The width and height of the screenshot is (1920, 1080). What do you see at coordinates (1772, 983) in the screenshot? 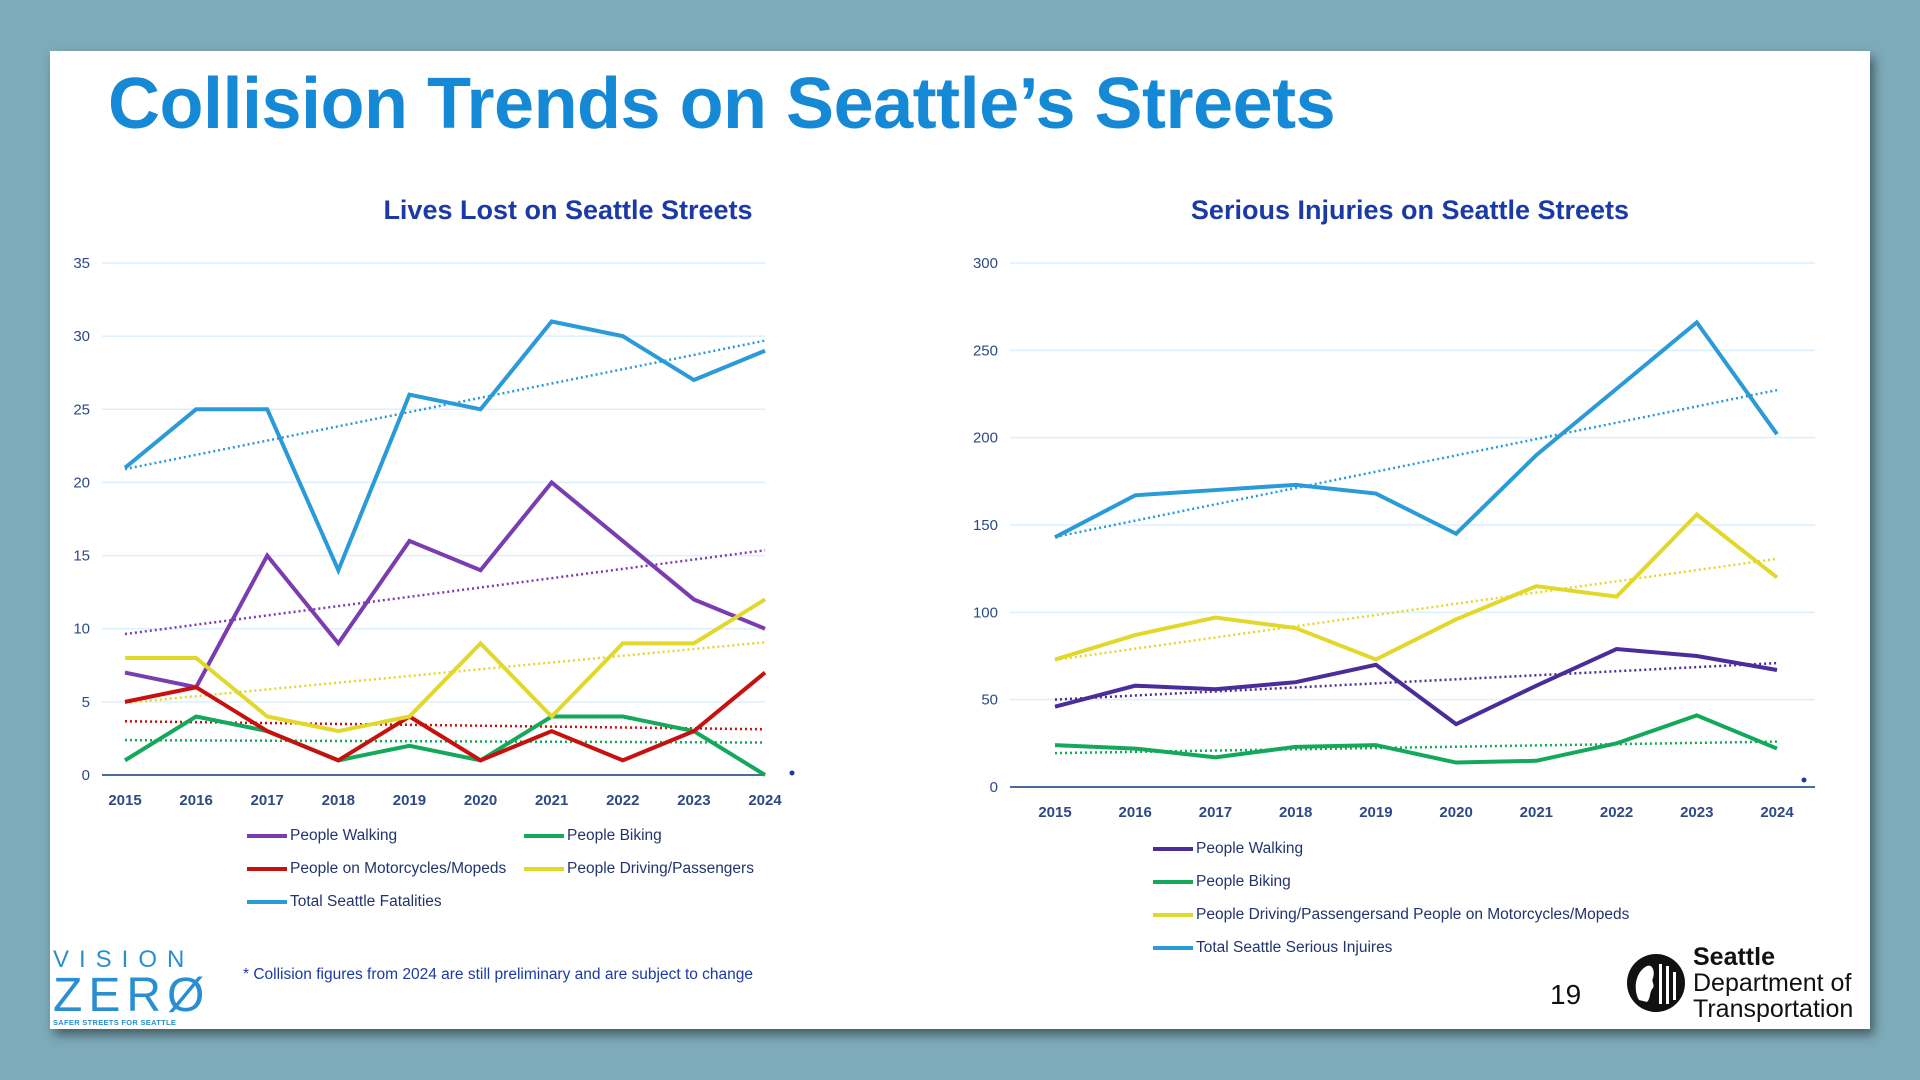
I see `sdot-logo-line2: Department of` at bounding box center [1772, 983].